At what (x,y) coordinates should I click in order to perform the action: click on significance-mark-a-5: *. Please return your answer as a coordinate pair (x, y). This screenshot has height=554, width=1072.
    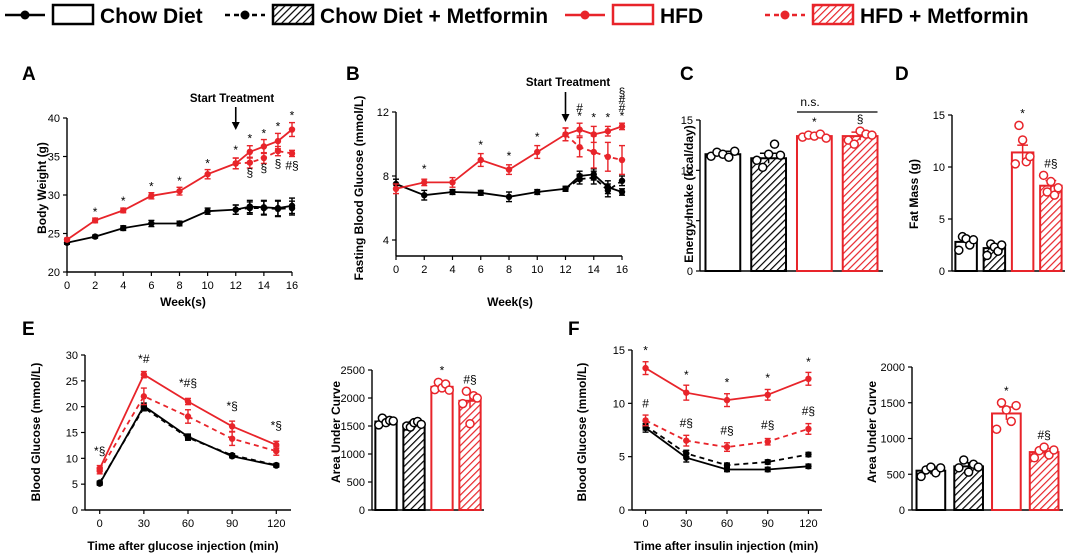
    Looking at the image, I should click on (235, 150).